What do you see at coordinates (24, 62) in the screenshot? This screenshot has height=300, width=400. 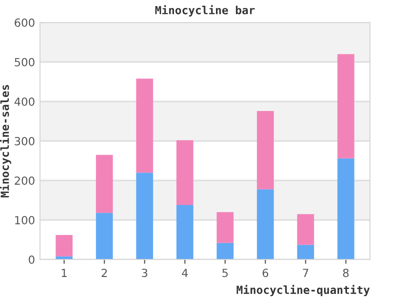 I see `y-tick-label: 500` at bounding box center [24, 62].